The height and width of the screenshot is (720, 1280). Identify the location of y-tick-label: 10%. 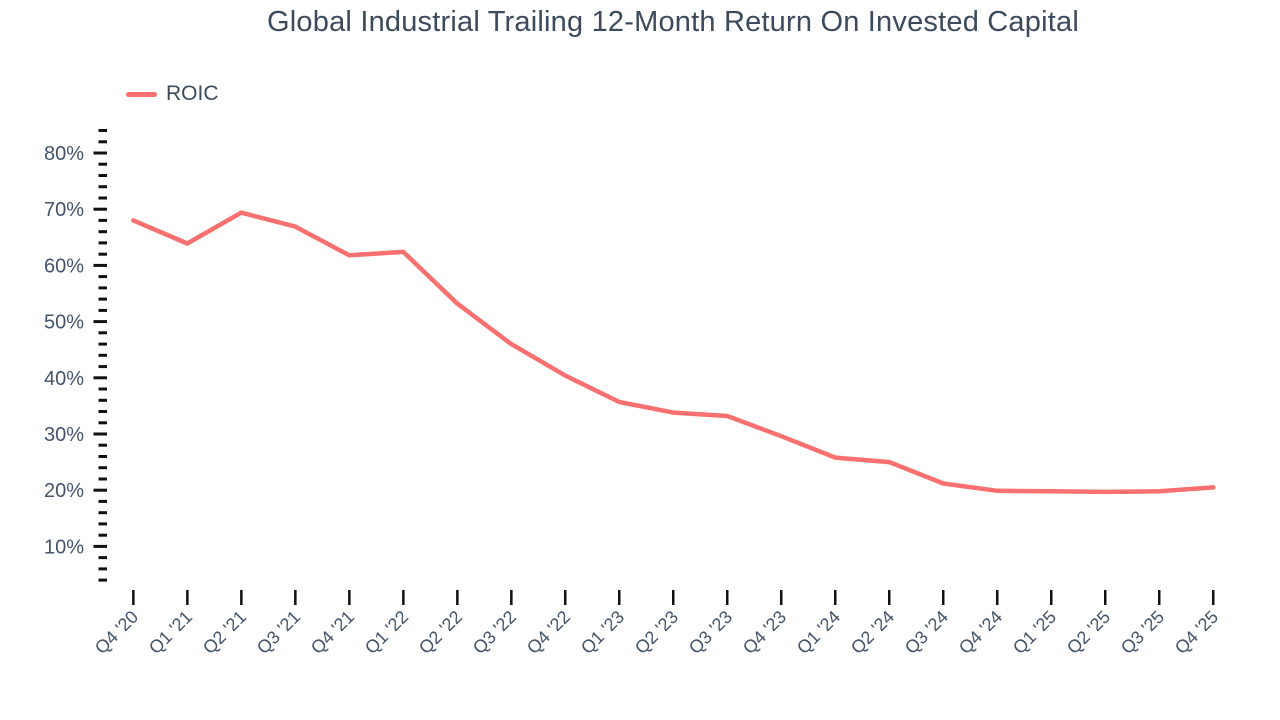
(64, 547).